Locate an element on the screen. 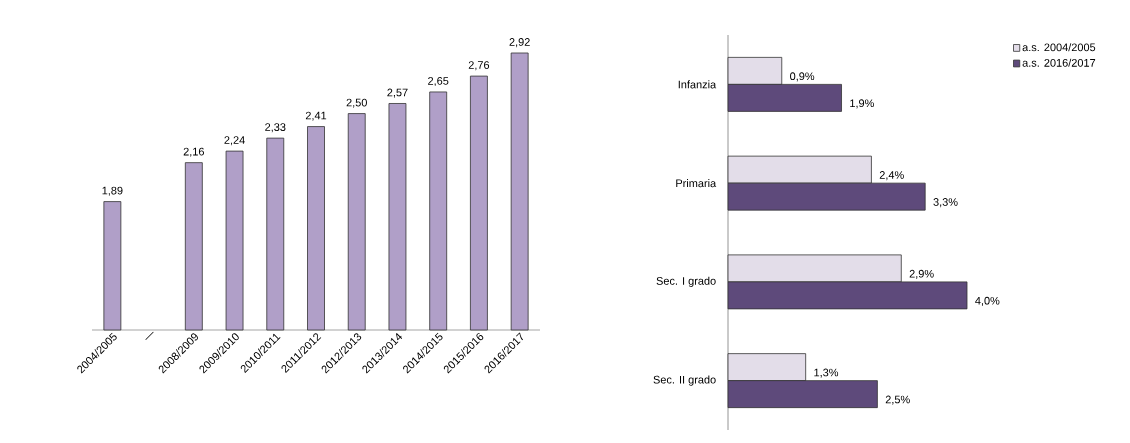 Image resolution: width=1130 pixels, height=443 pixels. data-label: 2,76 is located at coordinates (479, 66).